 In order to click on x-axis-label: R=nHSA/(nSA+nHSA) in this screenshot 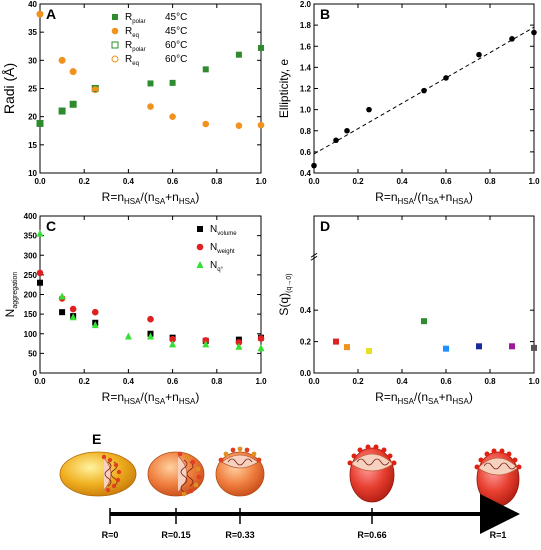, I will do `click(424, 398)`.